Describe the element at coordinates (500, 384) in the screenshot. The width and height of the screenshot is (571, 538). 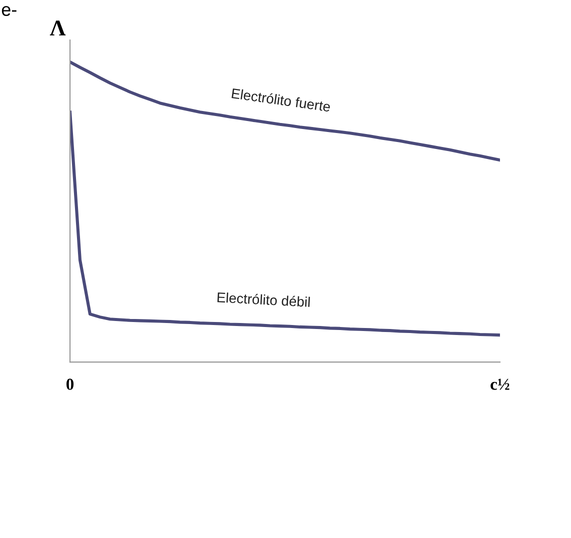
I see `x-axis-title: c½` at that location.